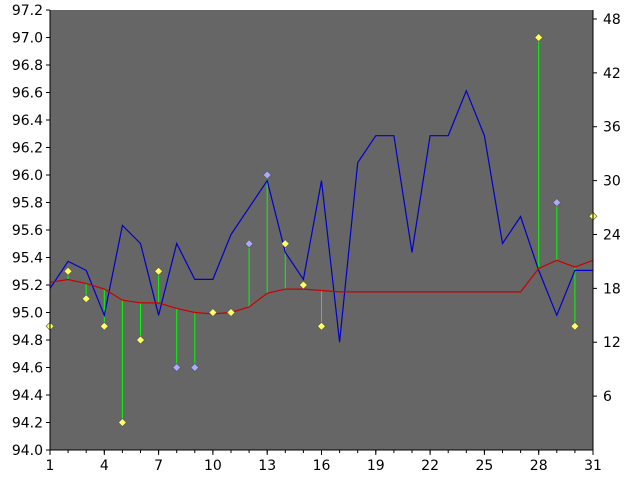  What do you see at coordinates (612, 289) in the screenshot?
I see `y-right-tick-label: 18` at bounding box center [612, 289].